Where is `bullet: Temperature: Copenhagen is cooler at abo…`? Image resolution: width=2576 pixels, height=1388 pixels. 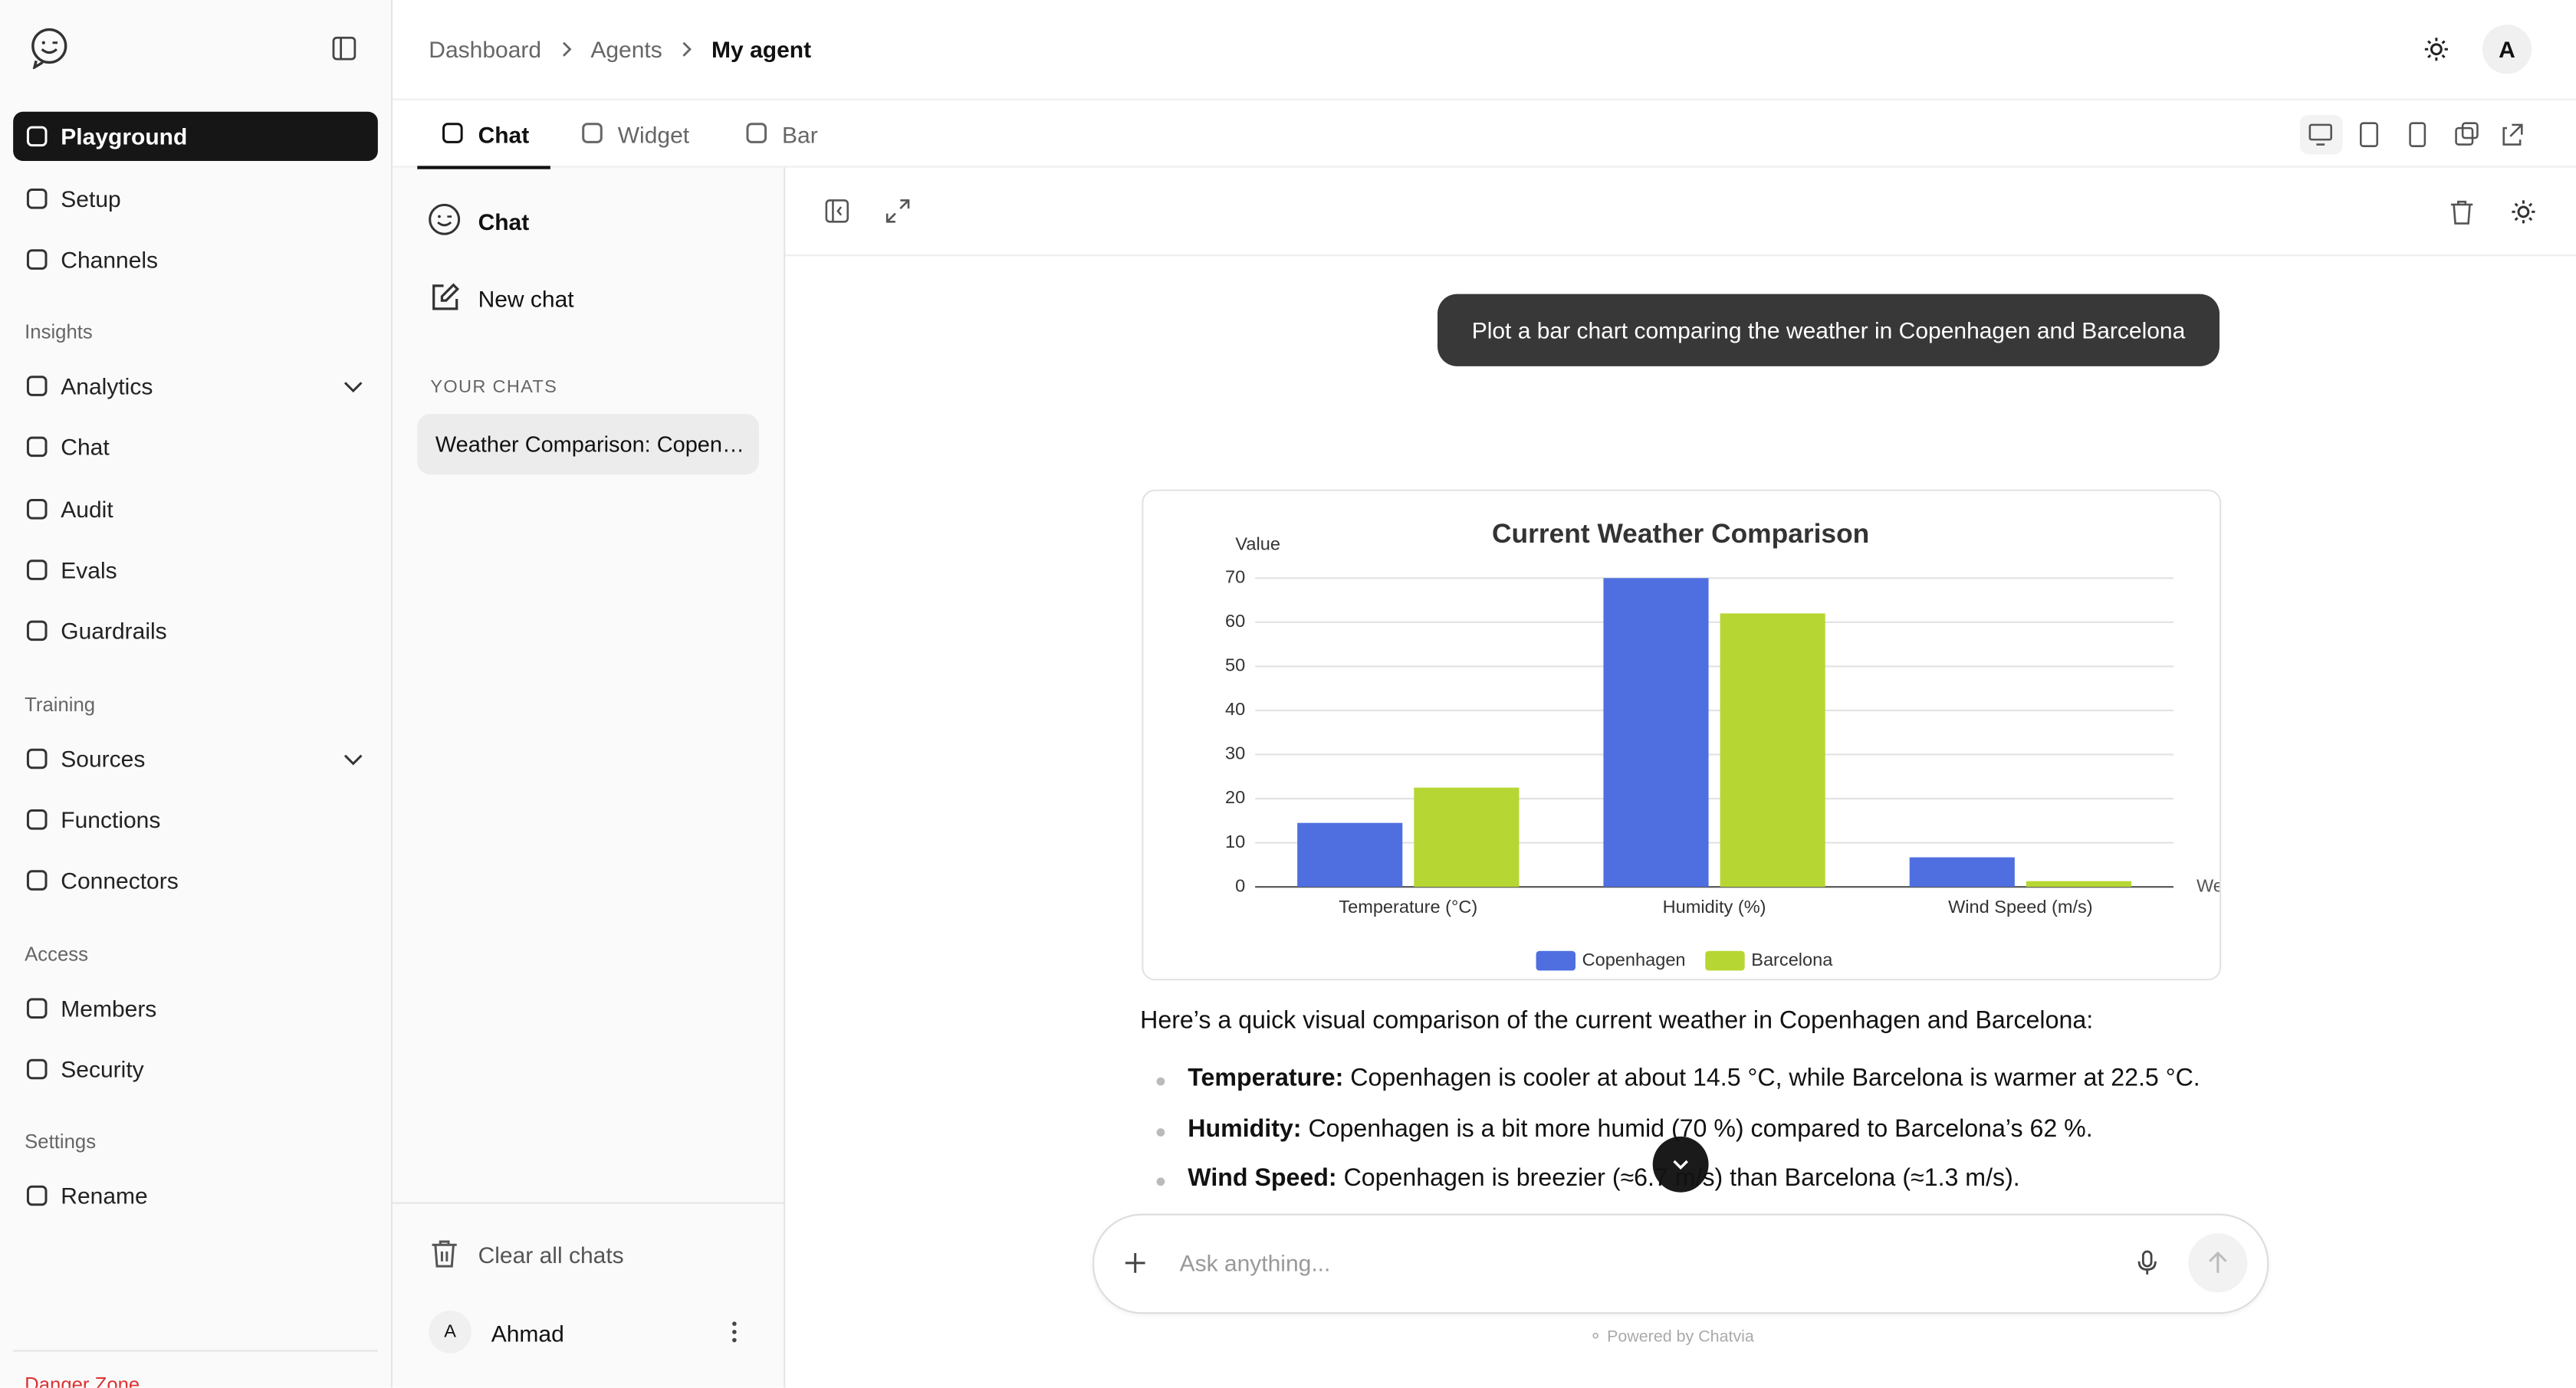
bullet: Temperature: Copenhagen is cooler at abo… is located at coordinates (1694, 1078).